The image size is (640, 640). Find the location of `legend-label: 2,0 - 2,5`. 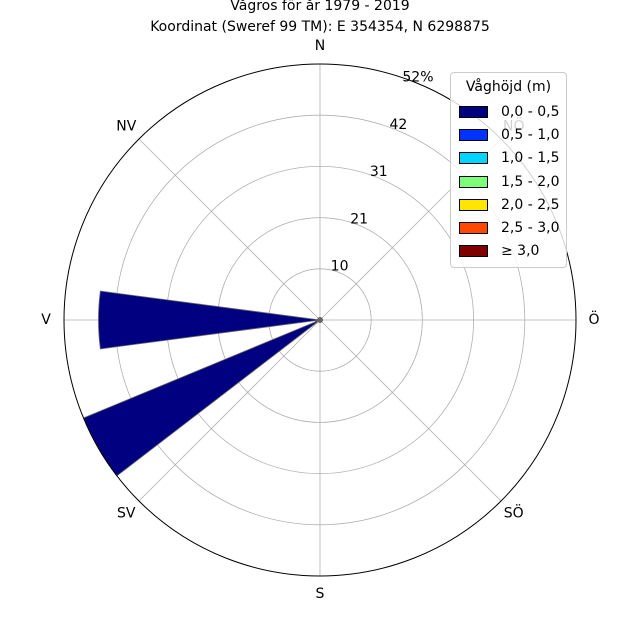

legend-label: 2,0 - 2,5 is located at coordinates (530, 204).